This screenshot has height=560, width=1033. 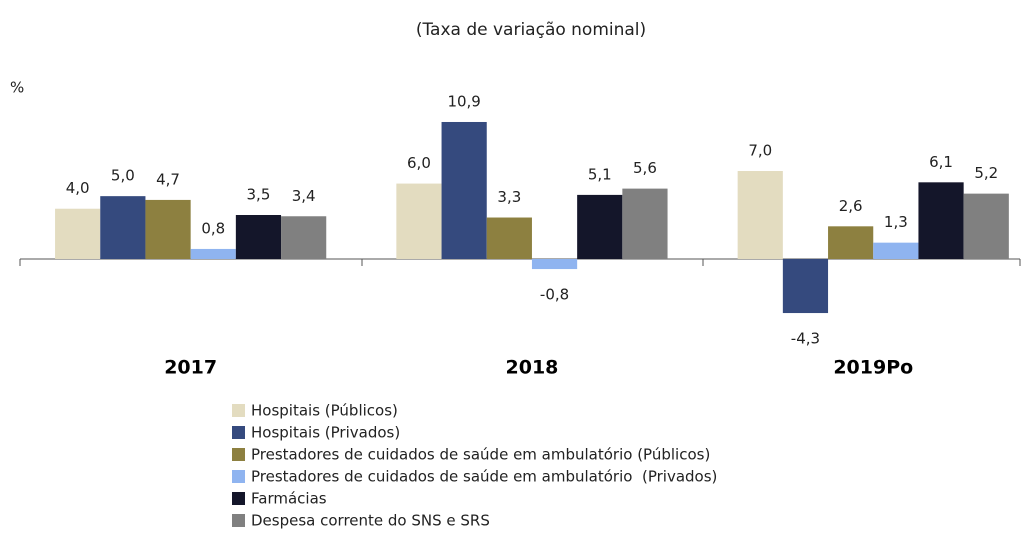 What do you see at coordinates (325, 433) in the screenshot?
I see `legend-label: Hospitais (Privados)` at bounding box center [325, 433].